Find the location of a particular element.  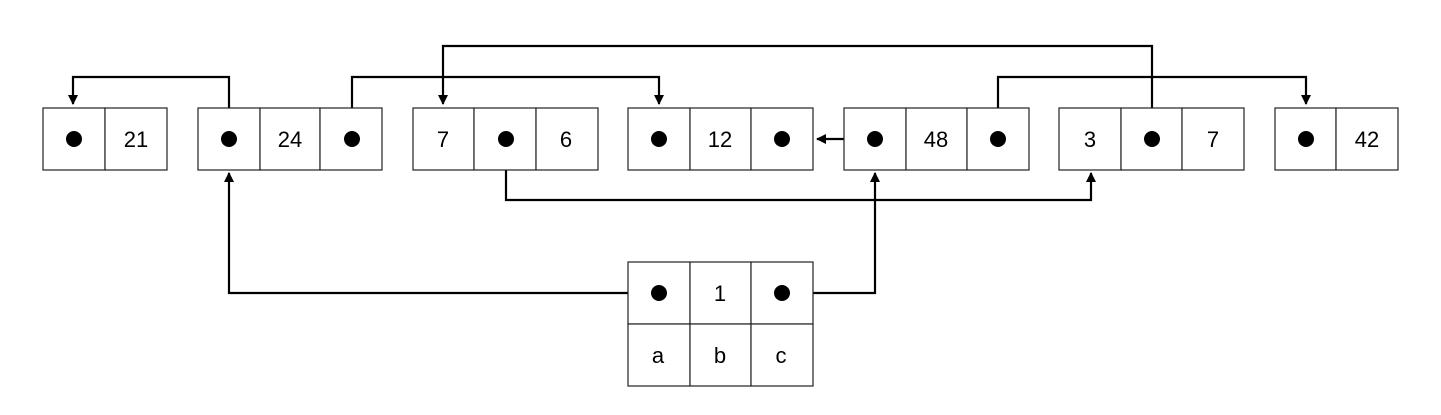

root-label: a is located at coordinates (658, 355).